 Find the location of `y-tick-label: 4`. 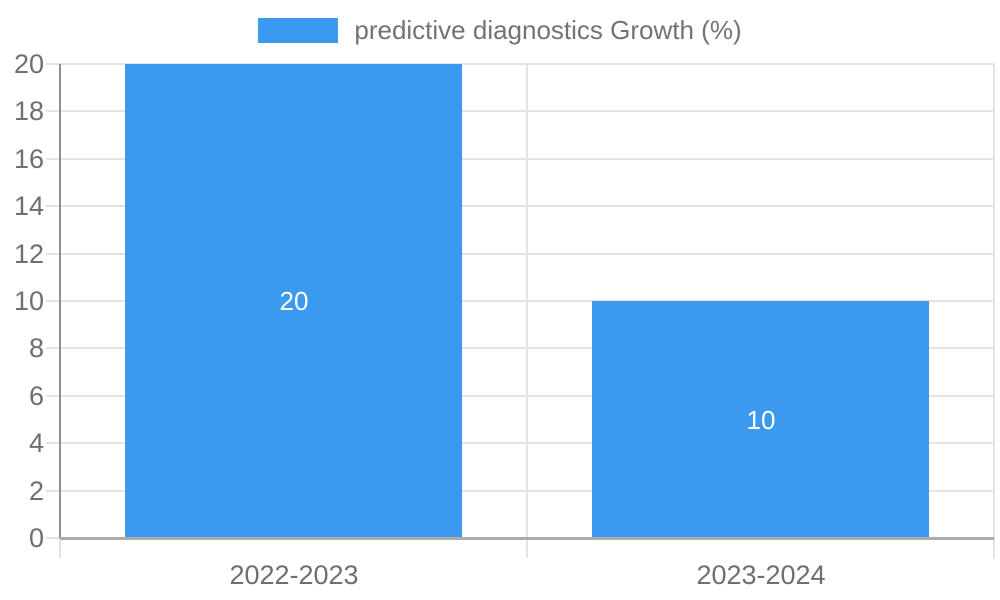

y-tick-label: 4 is located at coordinates (36, 443).